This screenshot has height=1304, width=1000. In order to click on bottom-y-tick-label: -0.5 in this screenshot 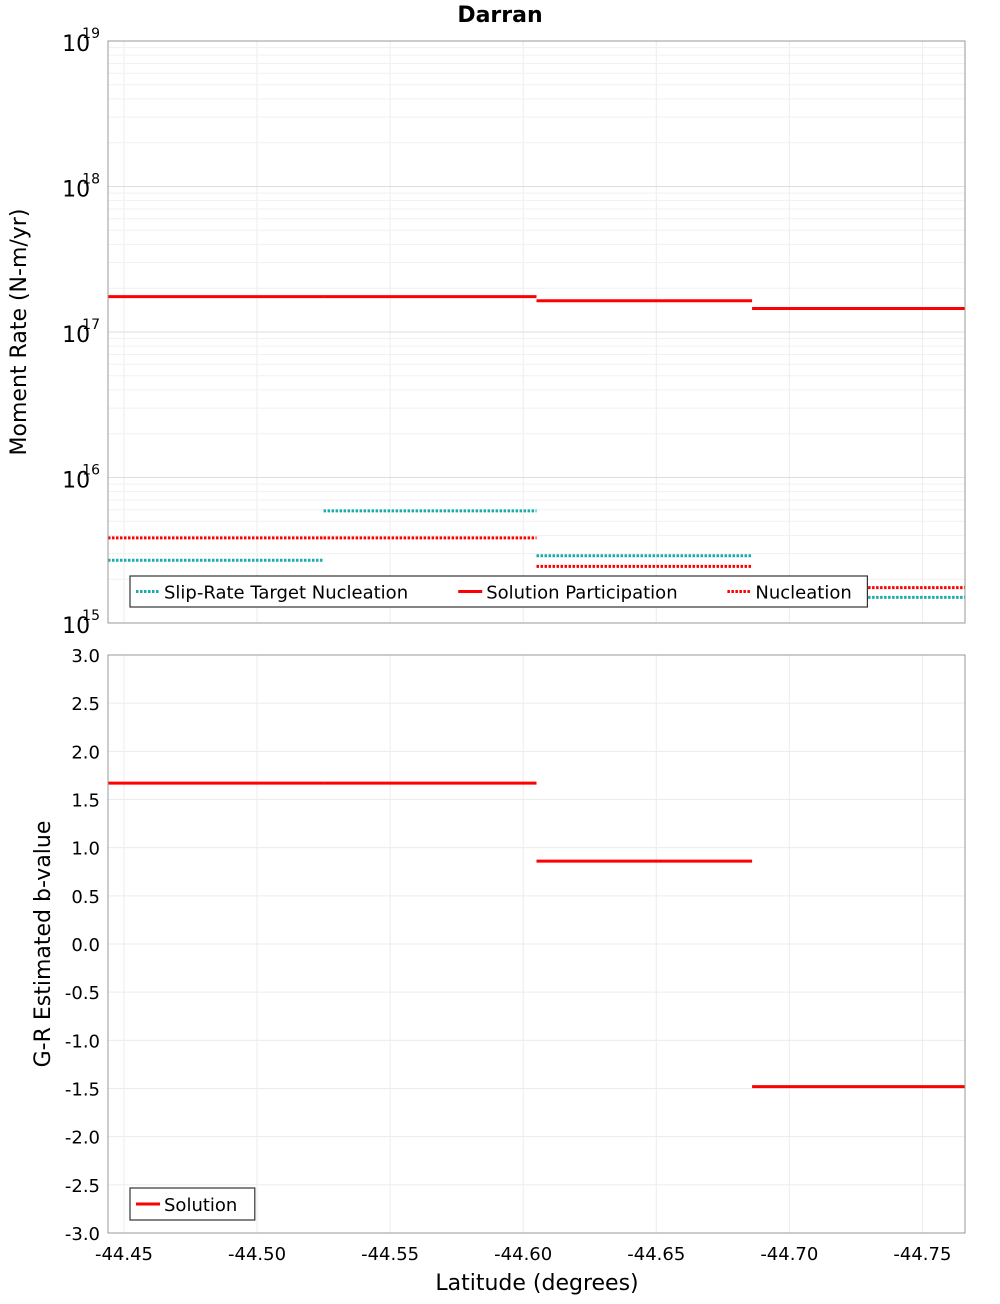, I will do `click(82, 993)`.